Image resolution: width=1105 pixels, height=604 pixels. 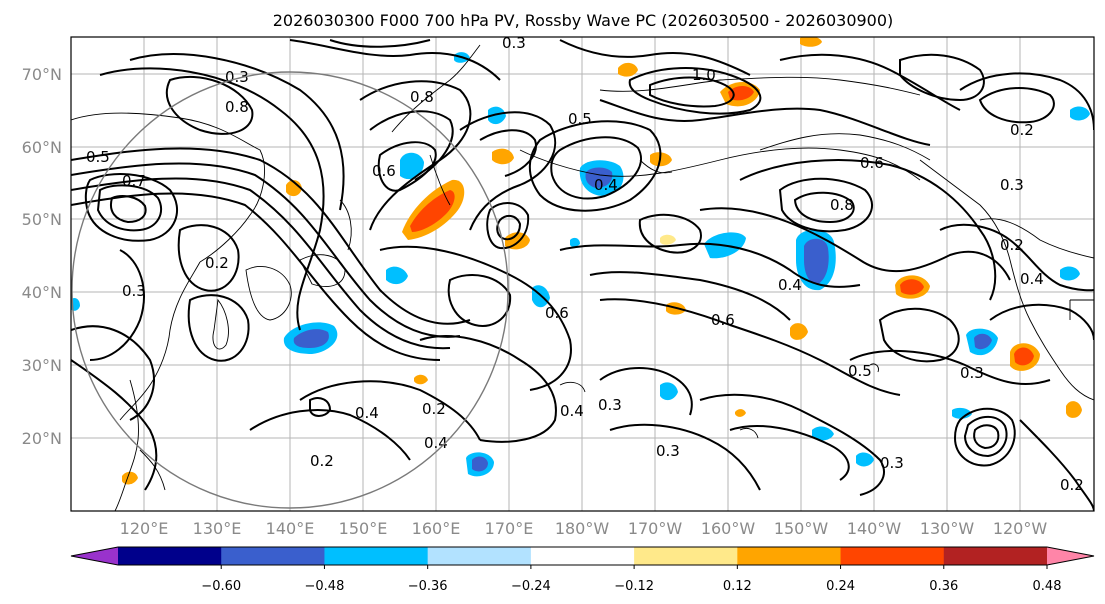 What do you see at coordinates (655, 528) in the screenshot?
I see `lon-label: 170°W` at bounding box center [655, 528].